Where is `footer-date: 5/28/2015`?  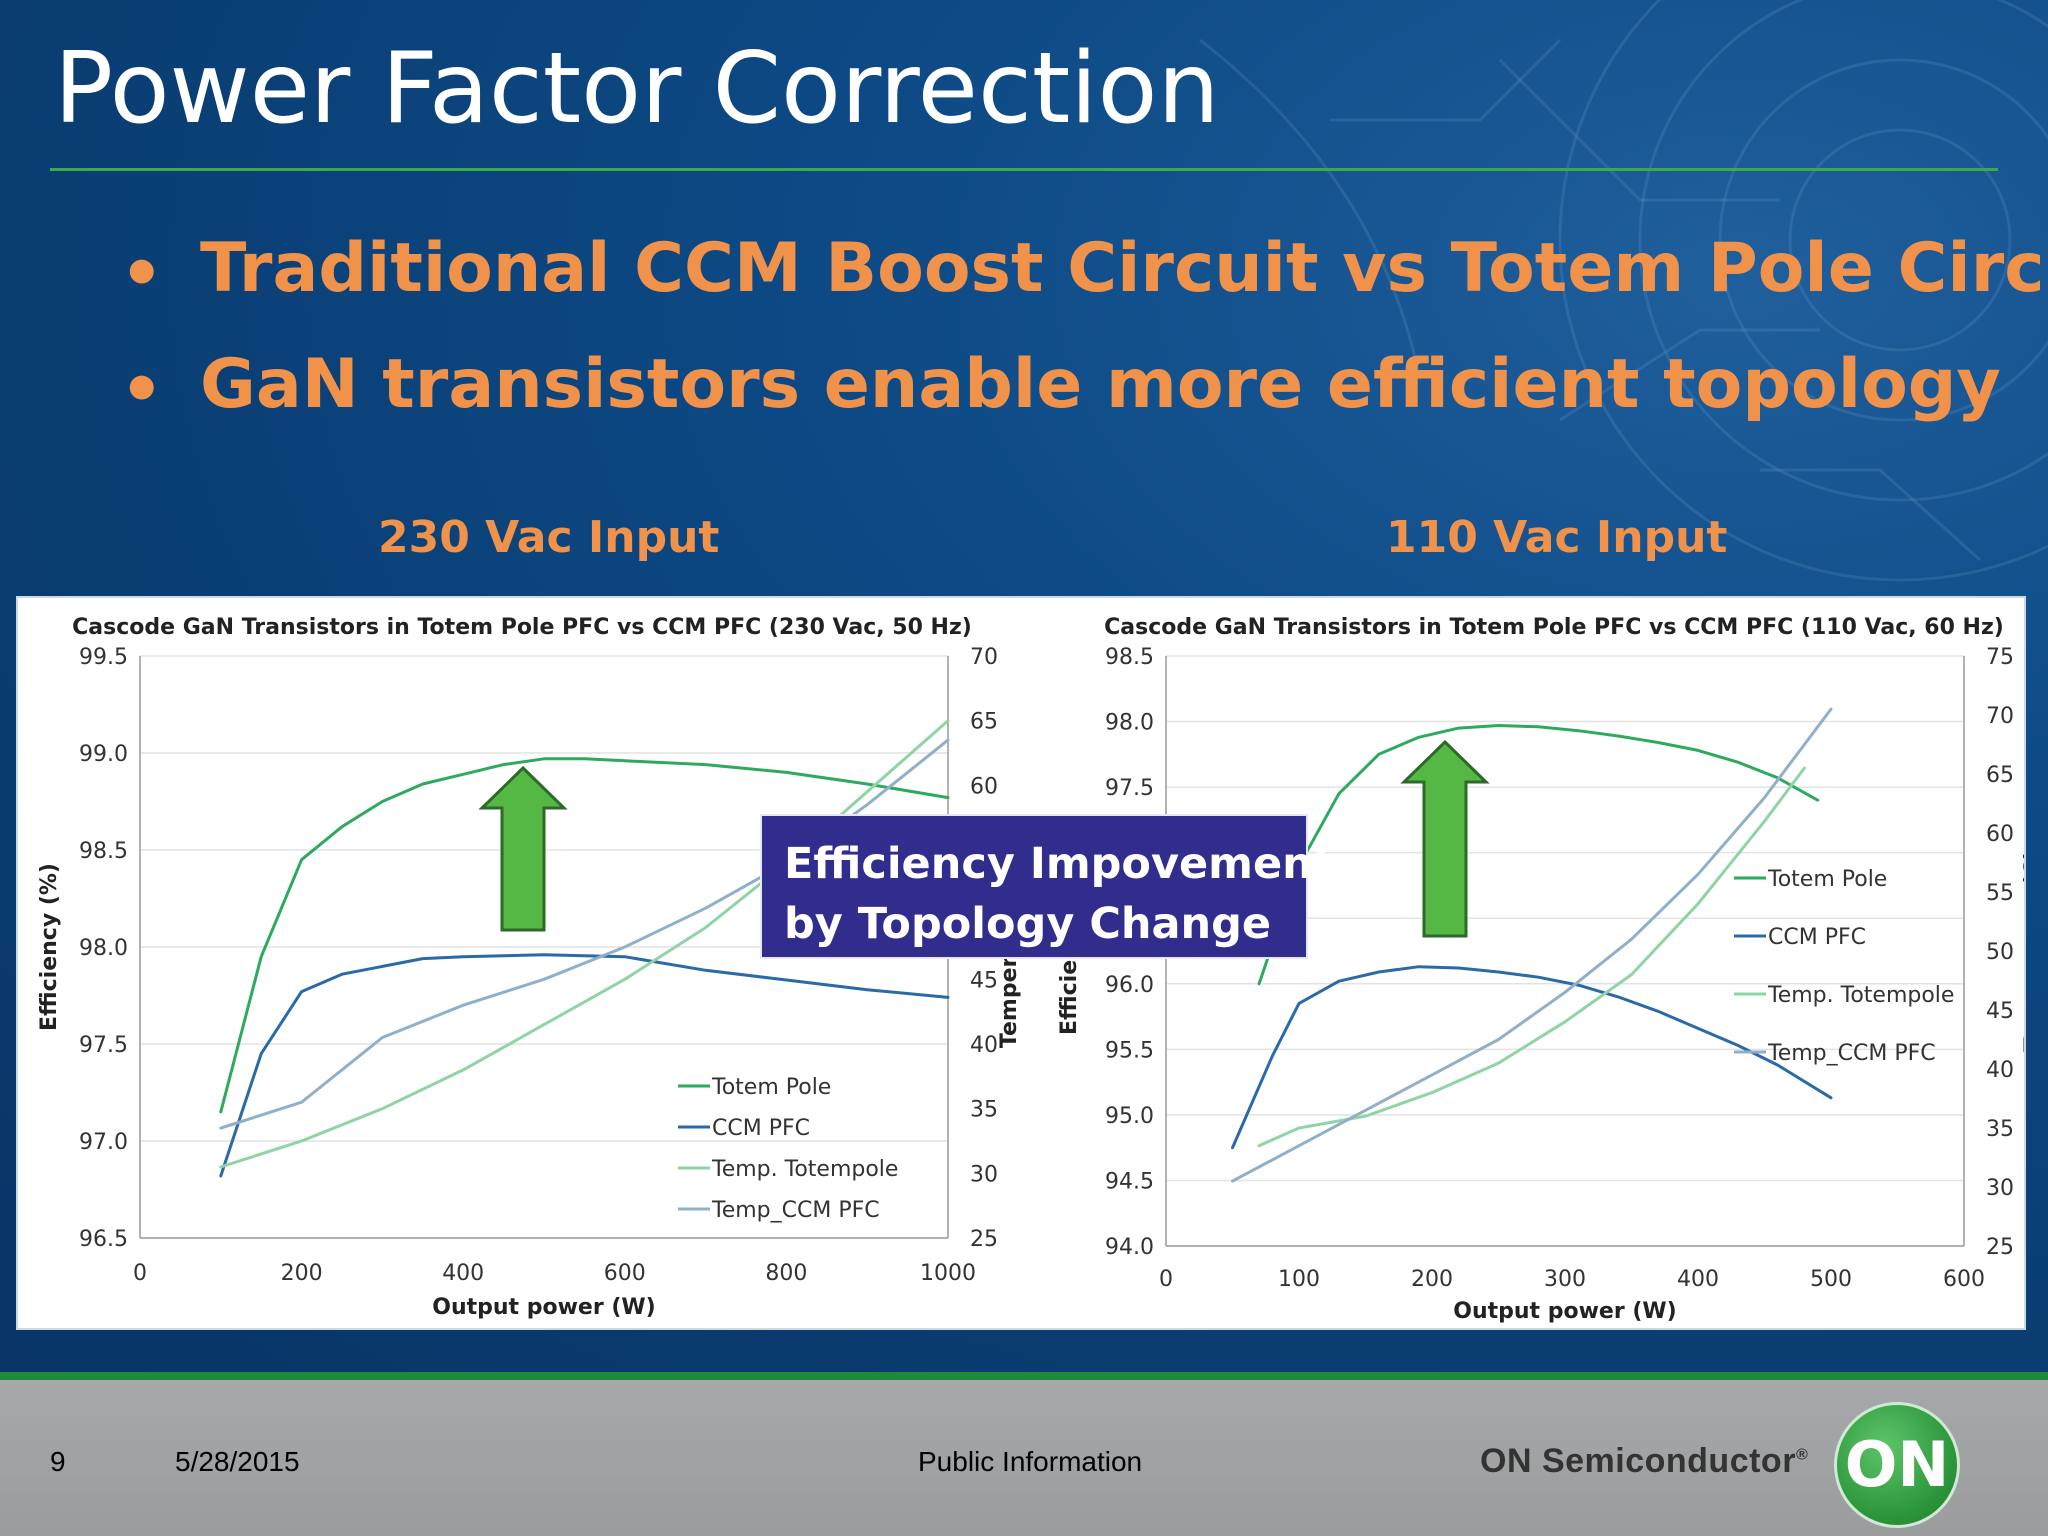 footer-date: 5/28/2015 is located at coordinates (237, 1461).